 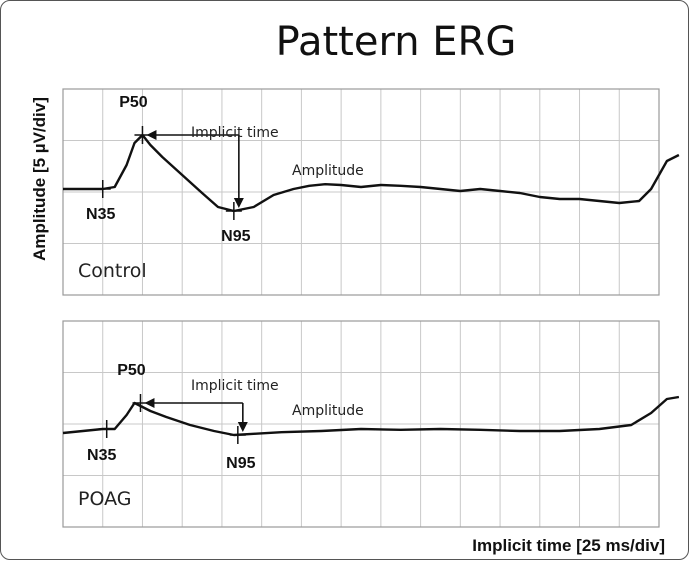 I want to click on erg-trace-control, so click(x=371, y=173).